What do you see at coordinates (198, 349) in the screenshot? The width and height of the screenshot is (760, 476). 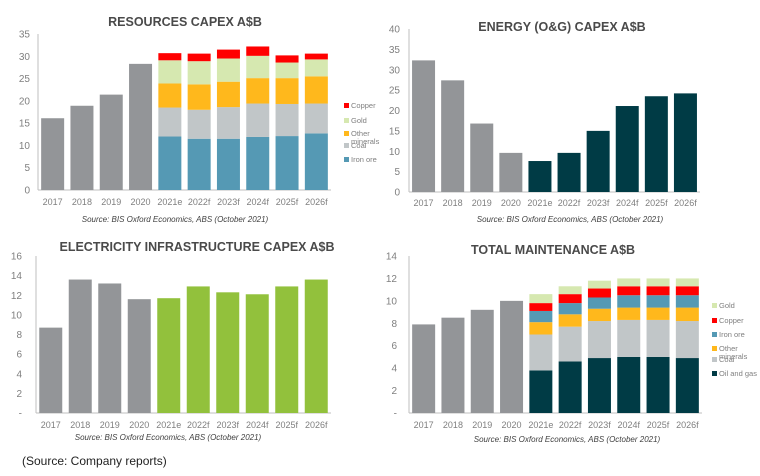 I see `bar-2022f` at bounding box center [198, 349].